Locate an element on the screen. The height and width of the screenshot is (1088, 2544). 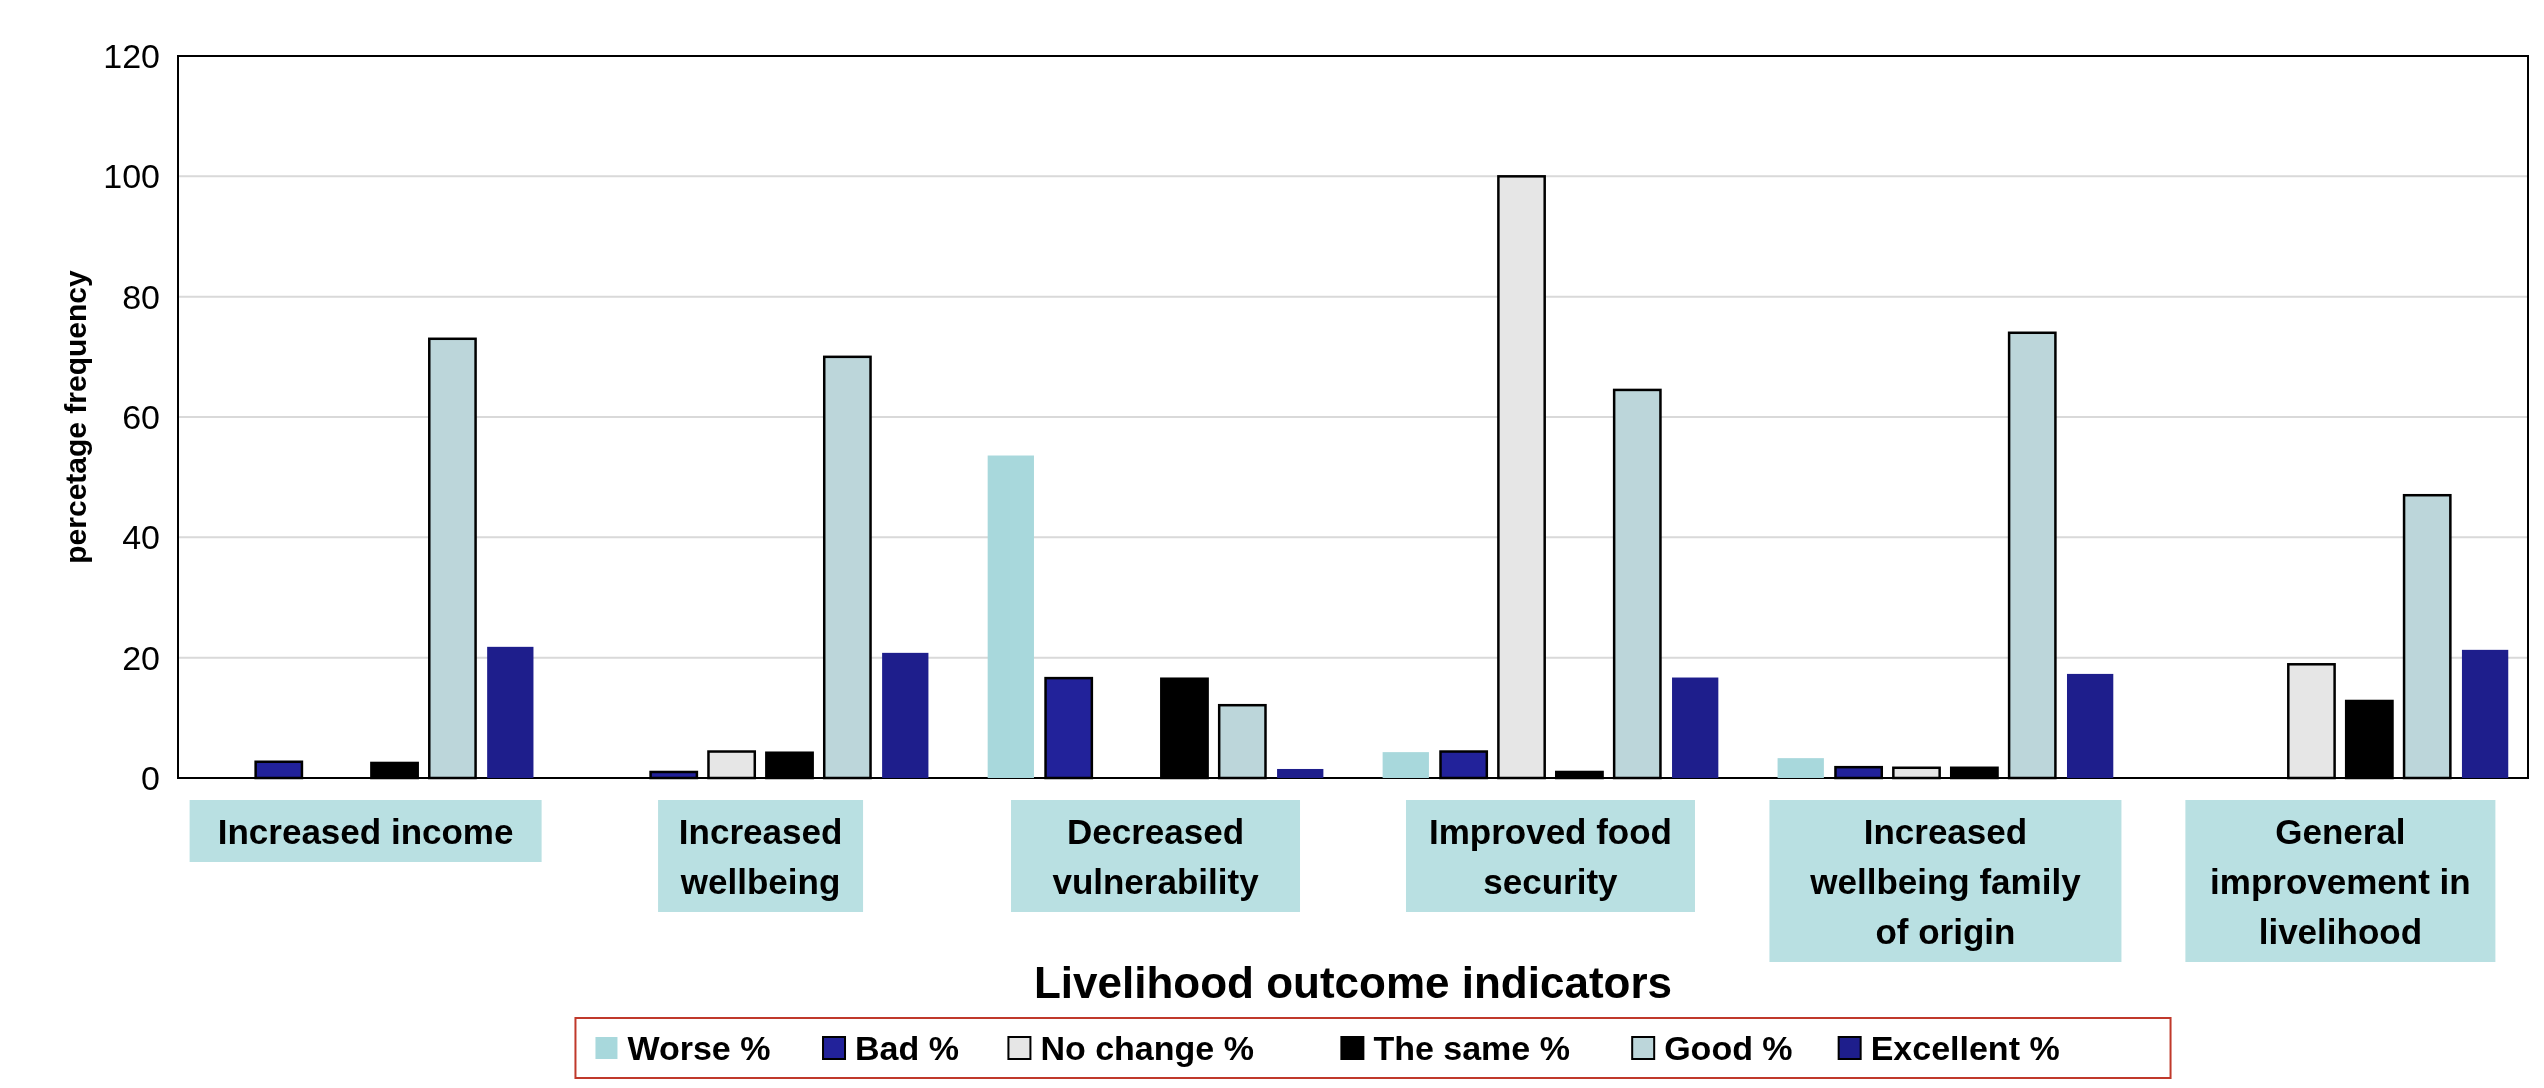
y-tick-label: 80 is located at coordinates (141, 296).